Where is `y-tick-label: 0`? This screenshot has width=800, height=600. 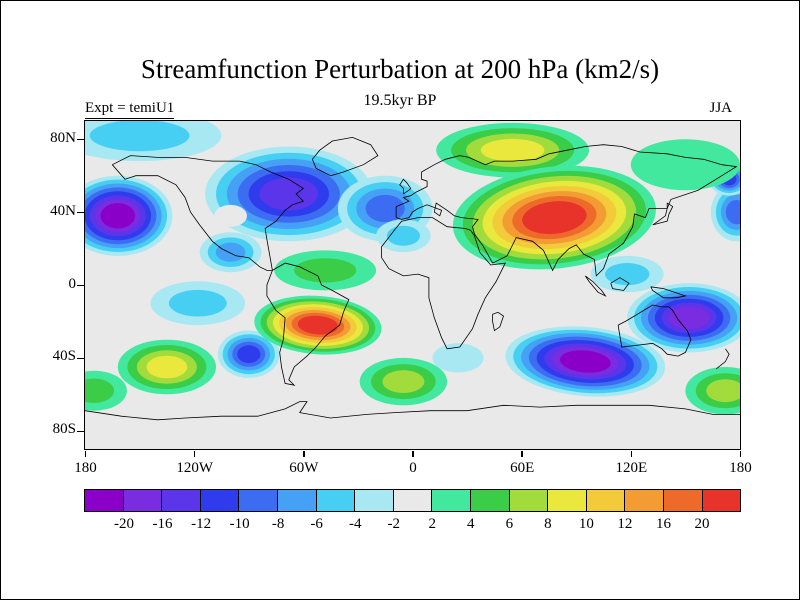
y-tick-label: 0 is located at coordinates (72, 283).